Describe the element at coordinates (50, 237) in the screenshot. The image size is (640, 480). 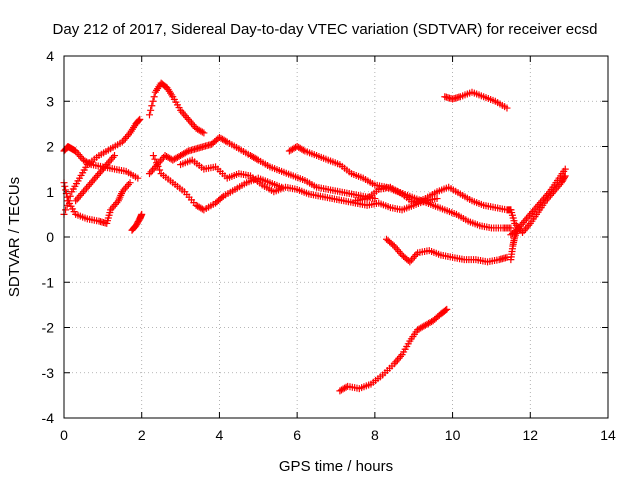
I see `y-tick-label: 0` at that location.